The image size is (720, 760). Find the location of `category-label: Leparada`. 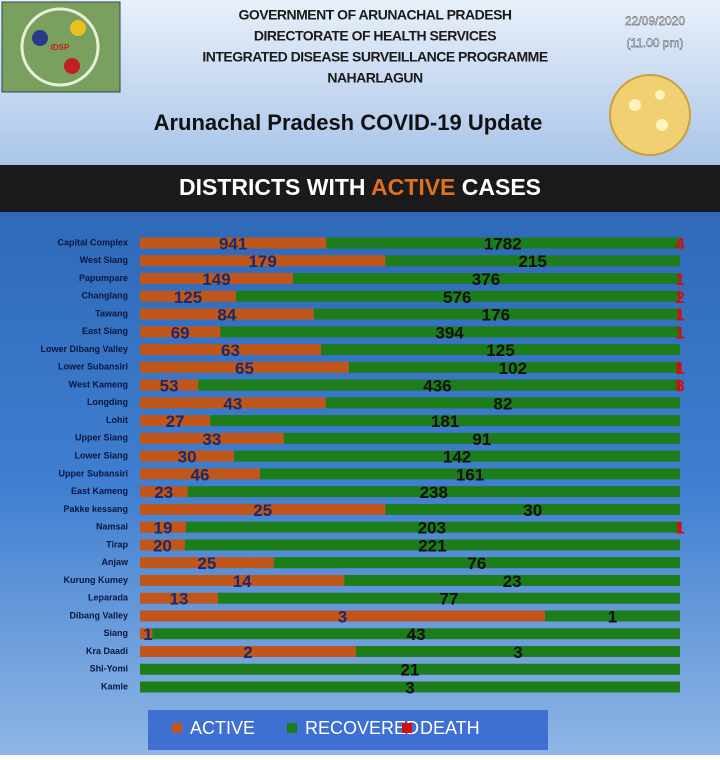

category-label: Leparada is located at coordinates (108, 598).